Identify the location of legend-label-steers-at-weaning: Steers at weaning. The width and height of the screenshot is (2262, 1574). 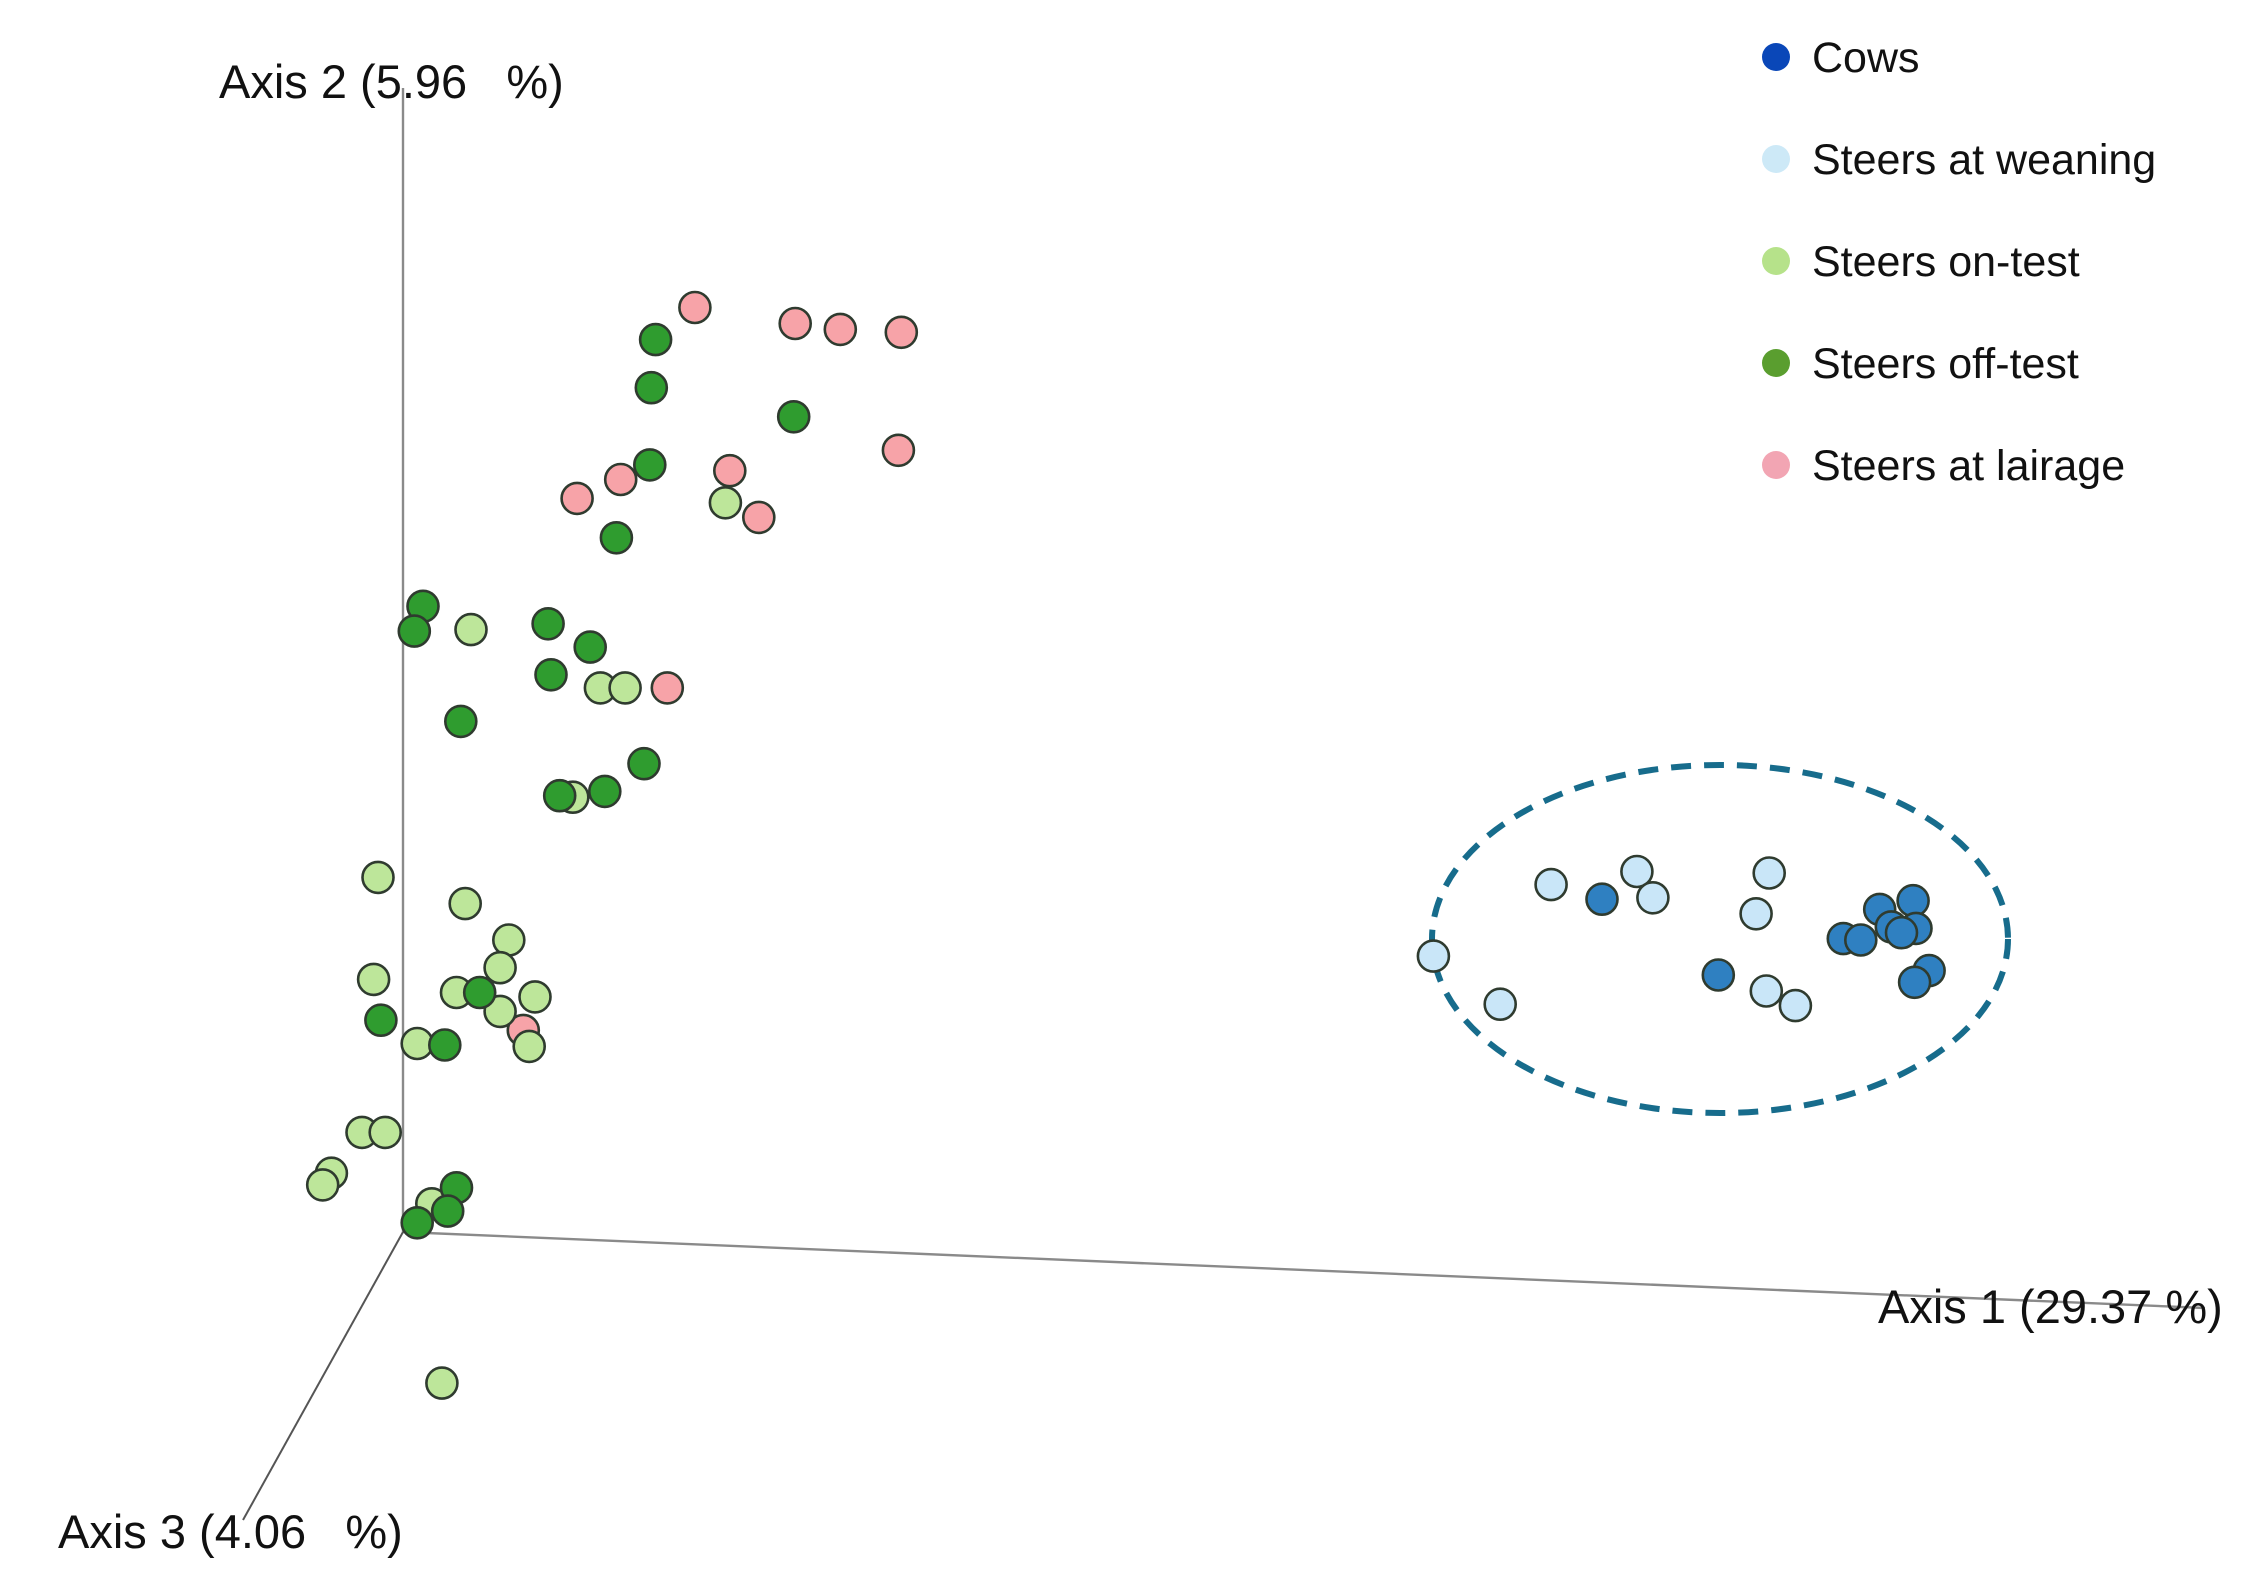
(1984, 160).